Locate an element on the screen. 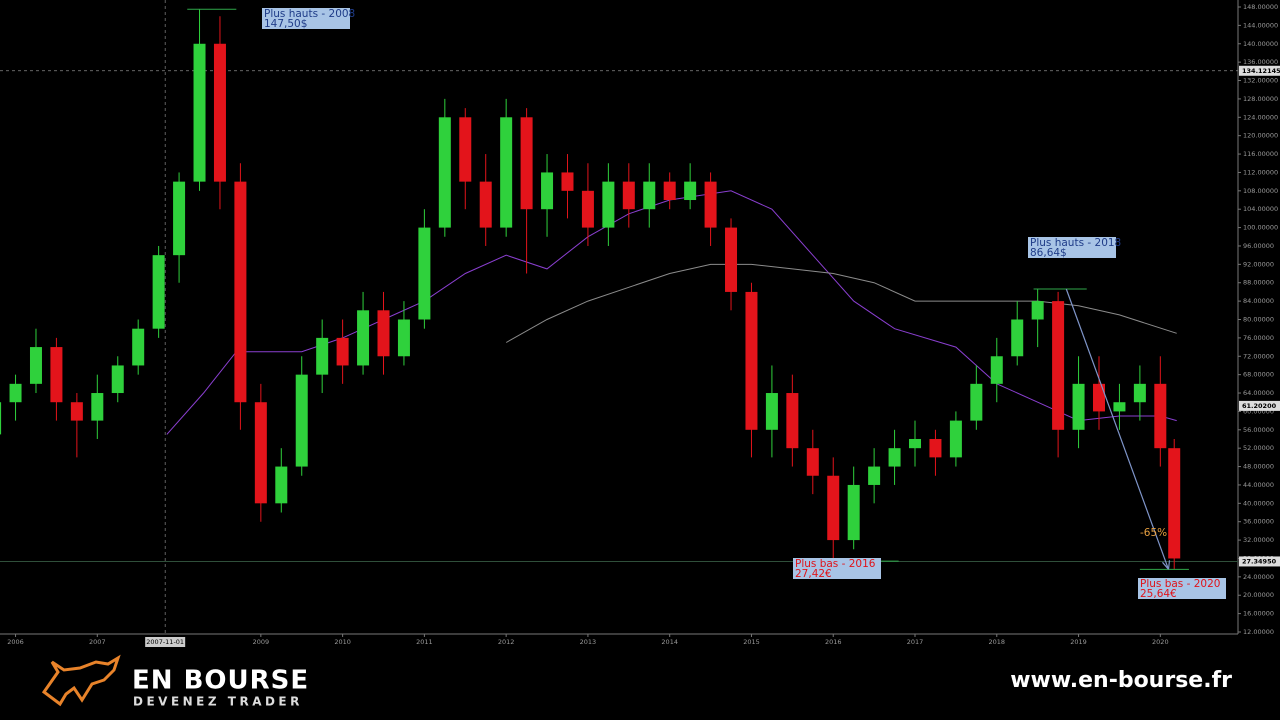  website: www.en-bourse.fr is located at coordinates (1121, 680).